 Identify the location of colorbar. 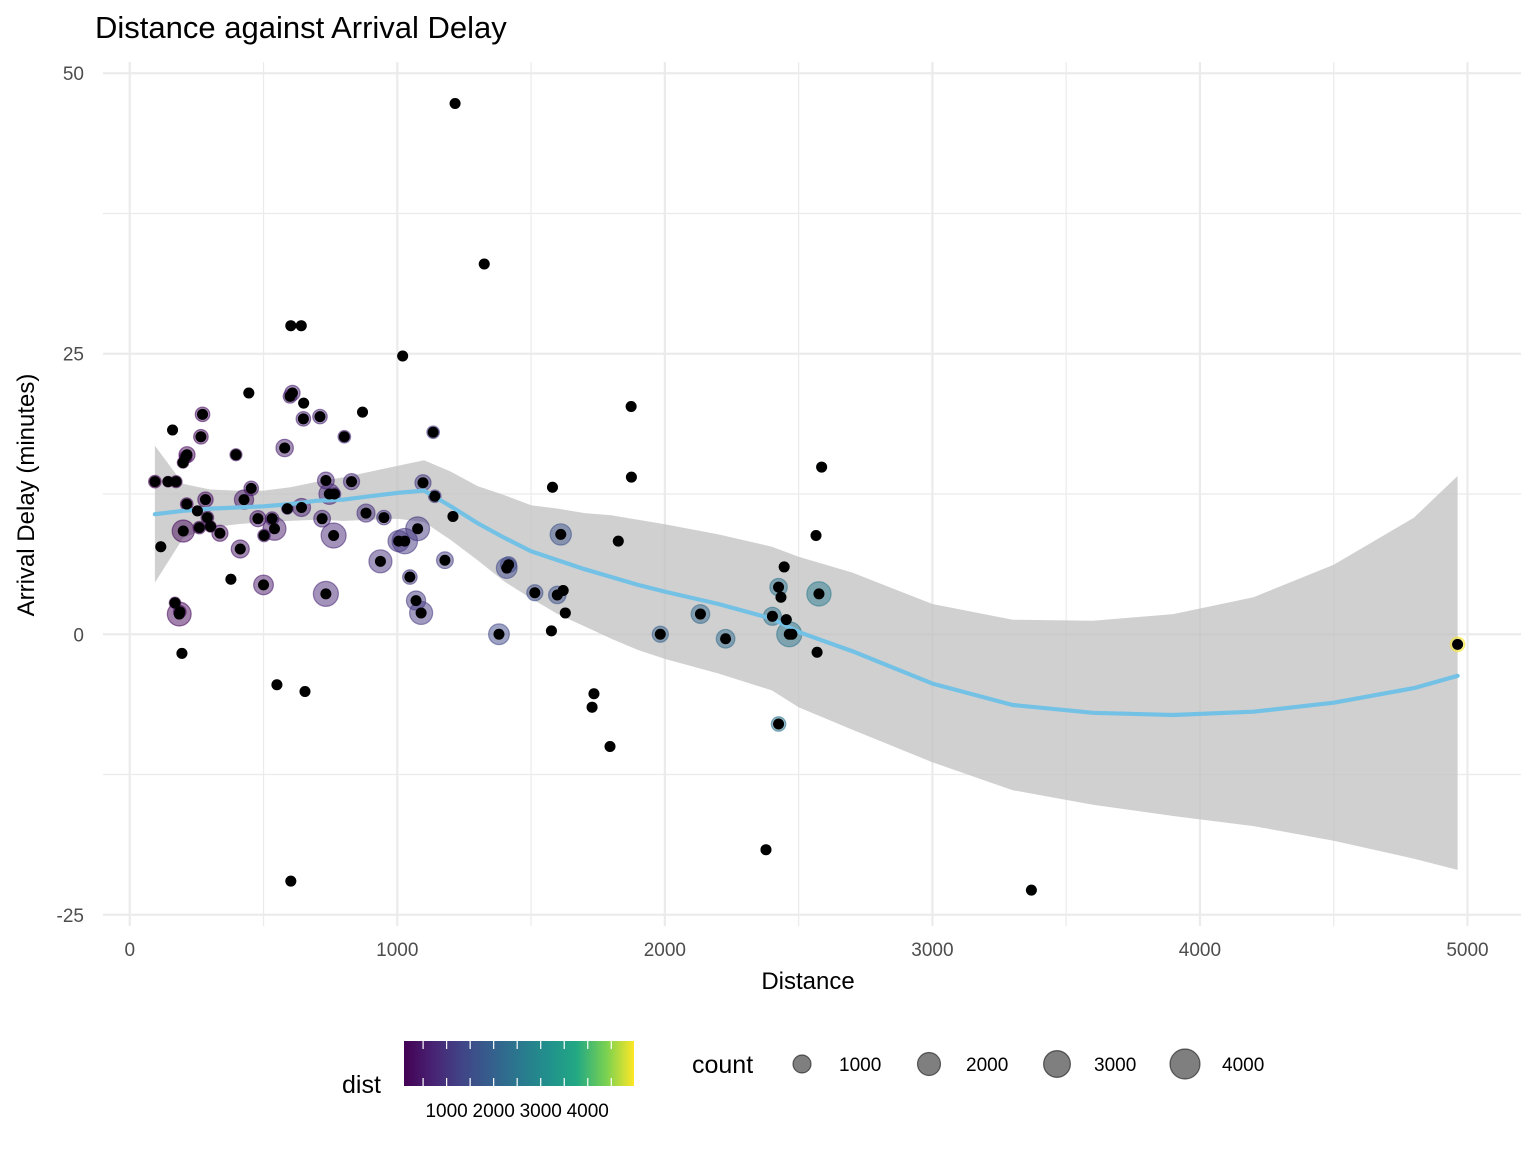
(519, 1063).